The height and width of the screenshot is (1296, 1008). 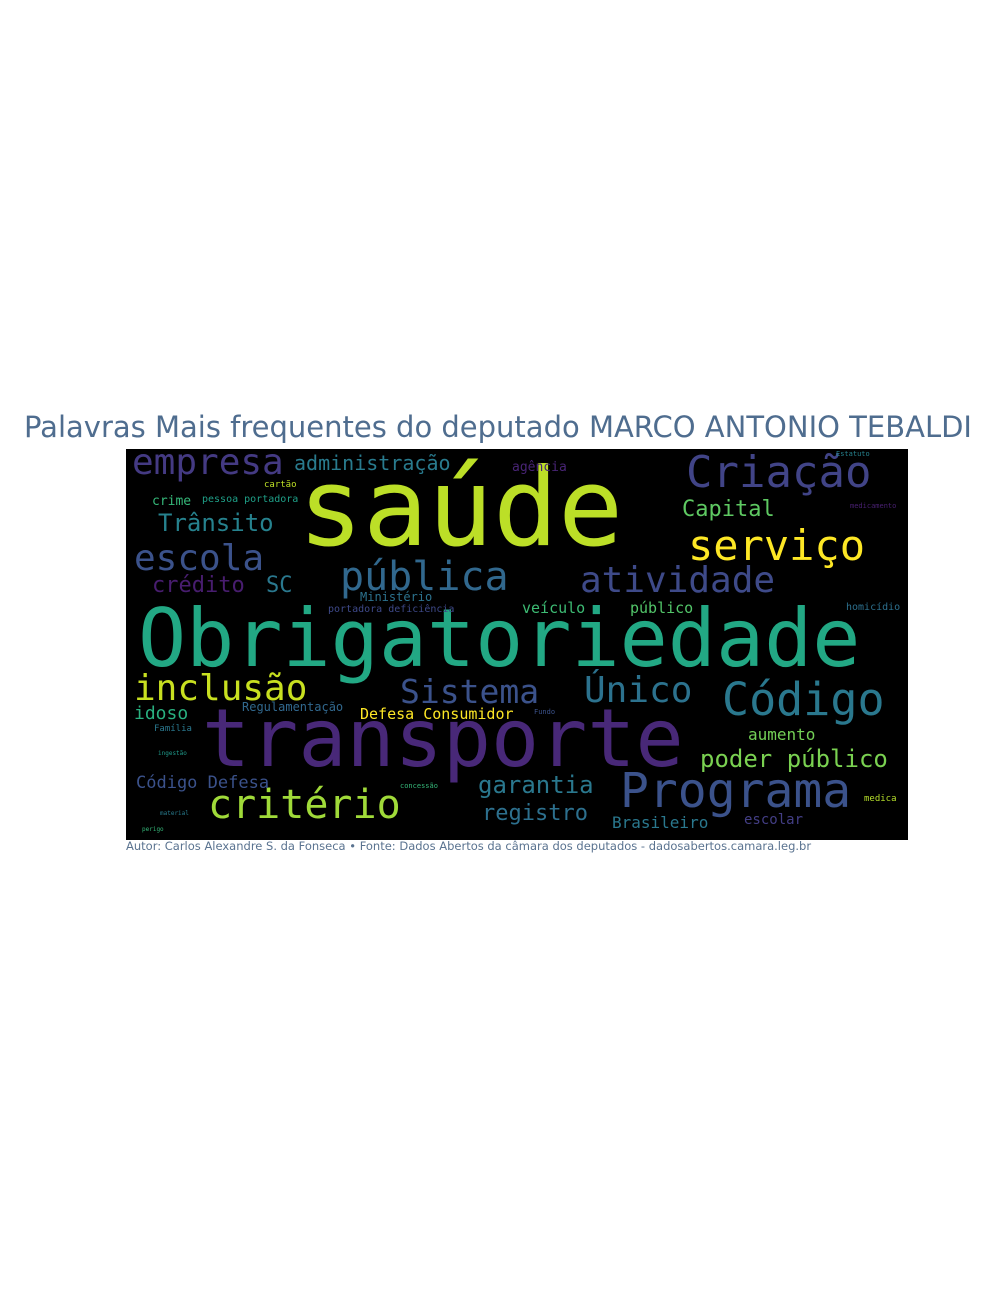 I want to click on word: medicamento, so click(x=873, y=506).